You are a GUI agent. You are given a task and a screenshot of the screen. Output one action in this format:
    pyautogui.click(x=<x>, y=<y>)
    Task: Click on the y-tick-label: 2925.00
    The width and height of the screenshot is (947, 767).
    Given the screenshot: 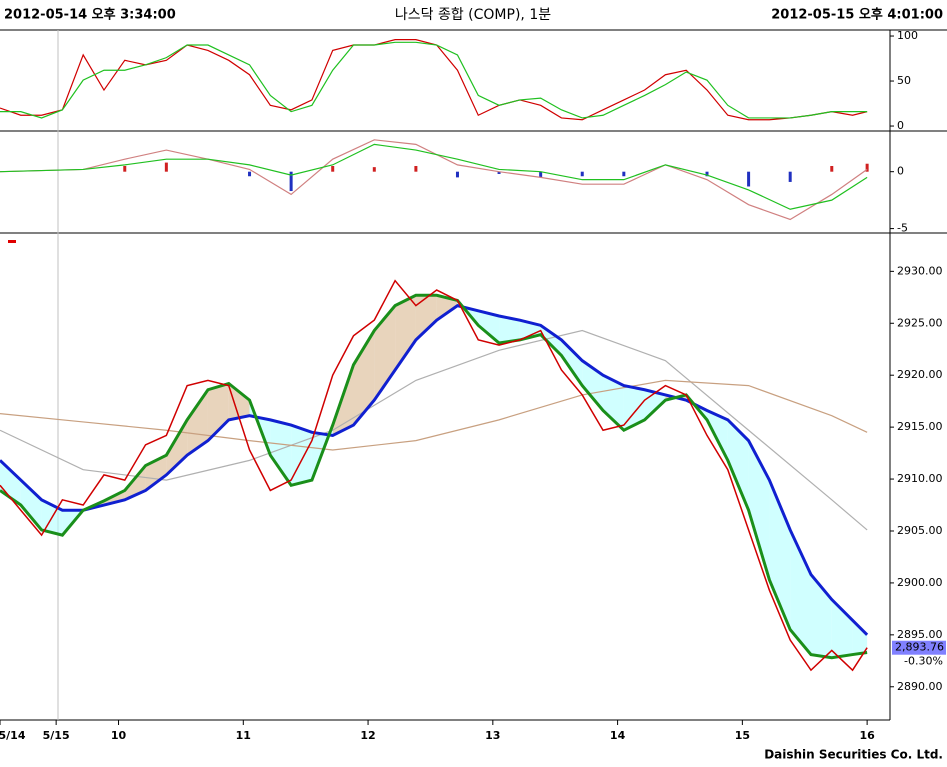 What is the action you would take?
    pyautogui.click(x=920, y=322)
    